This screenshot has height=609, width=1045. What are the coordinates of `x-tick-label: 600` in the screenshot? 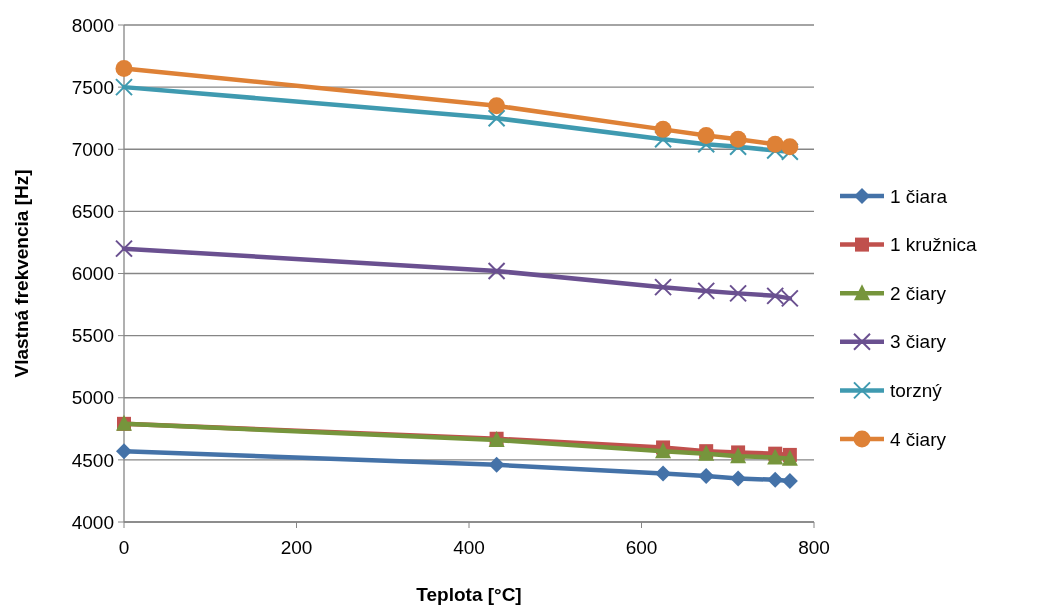 It's located at (641, 547).